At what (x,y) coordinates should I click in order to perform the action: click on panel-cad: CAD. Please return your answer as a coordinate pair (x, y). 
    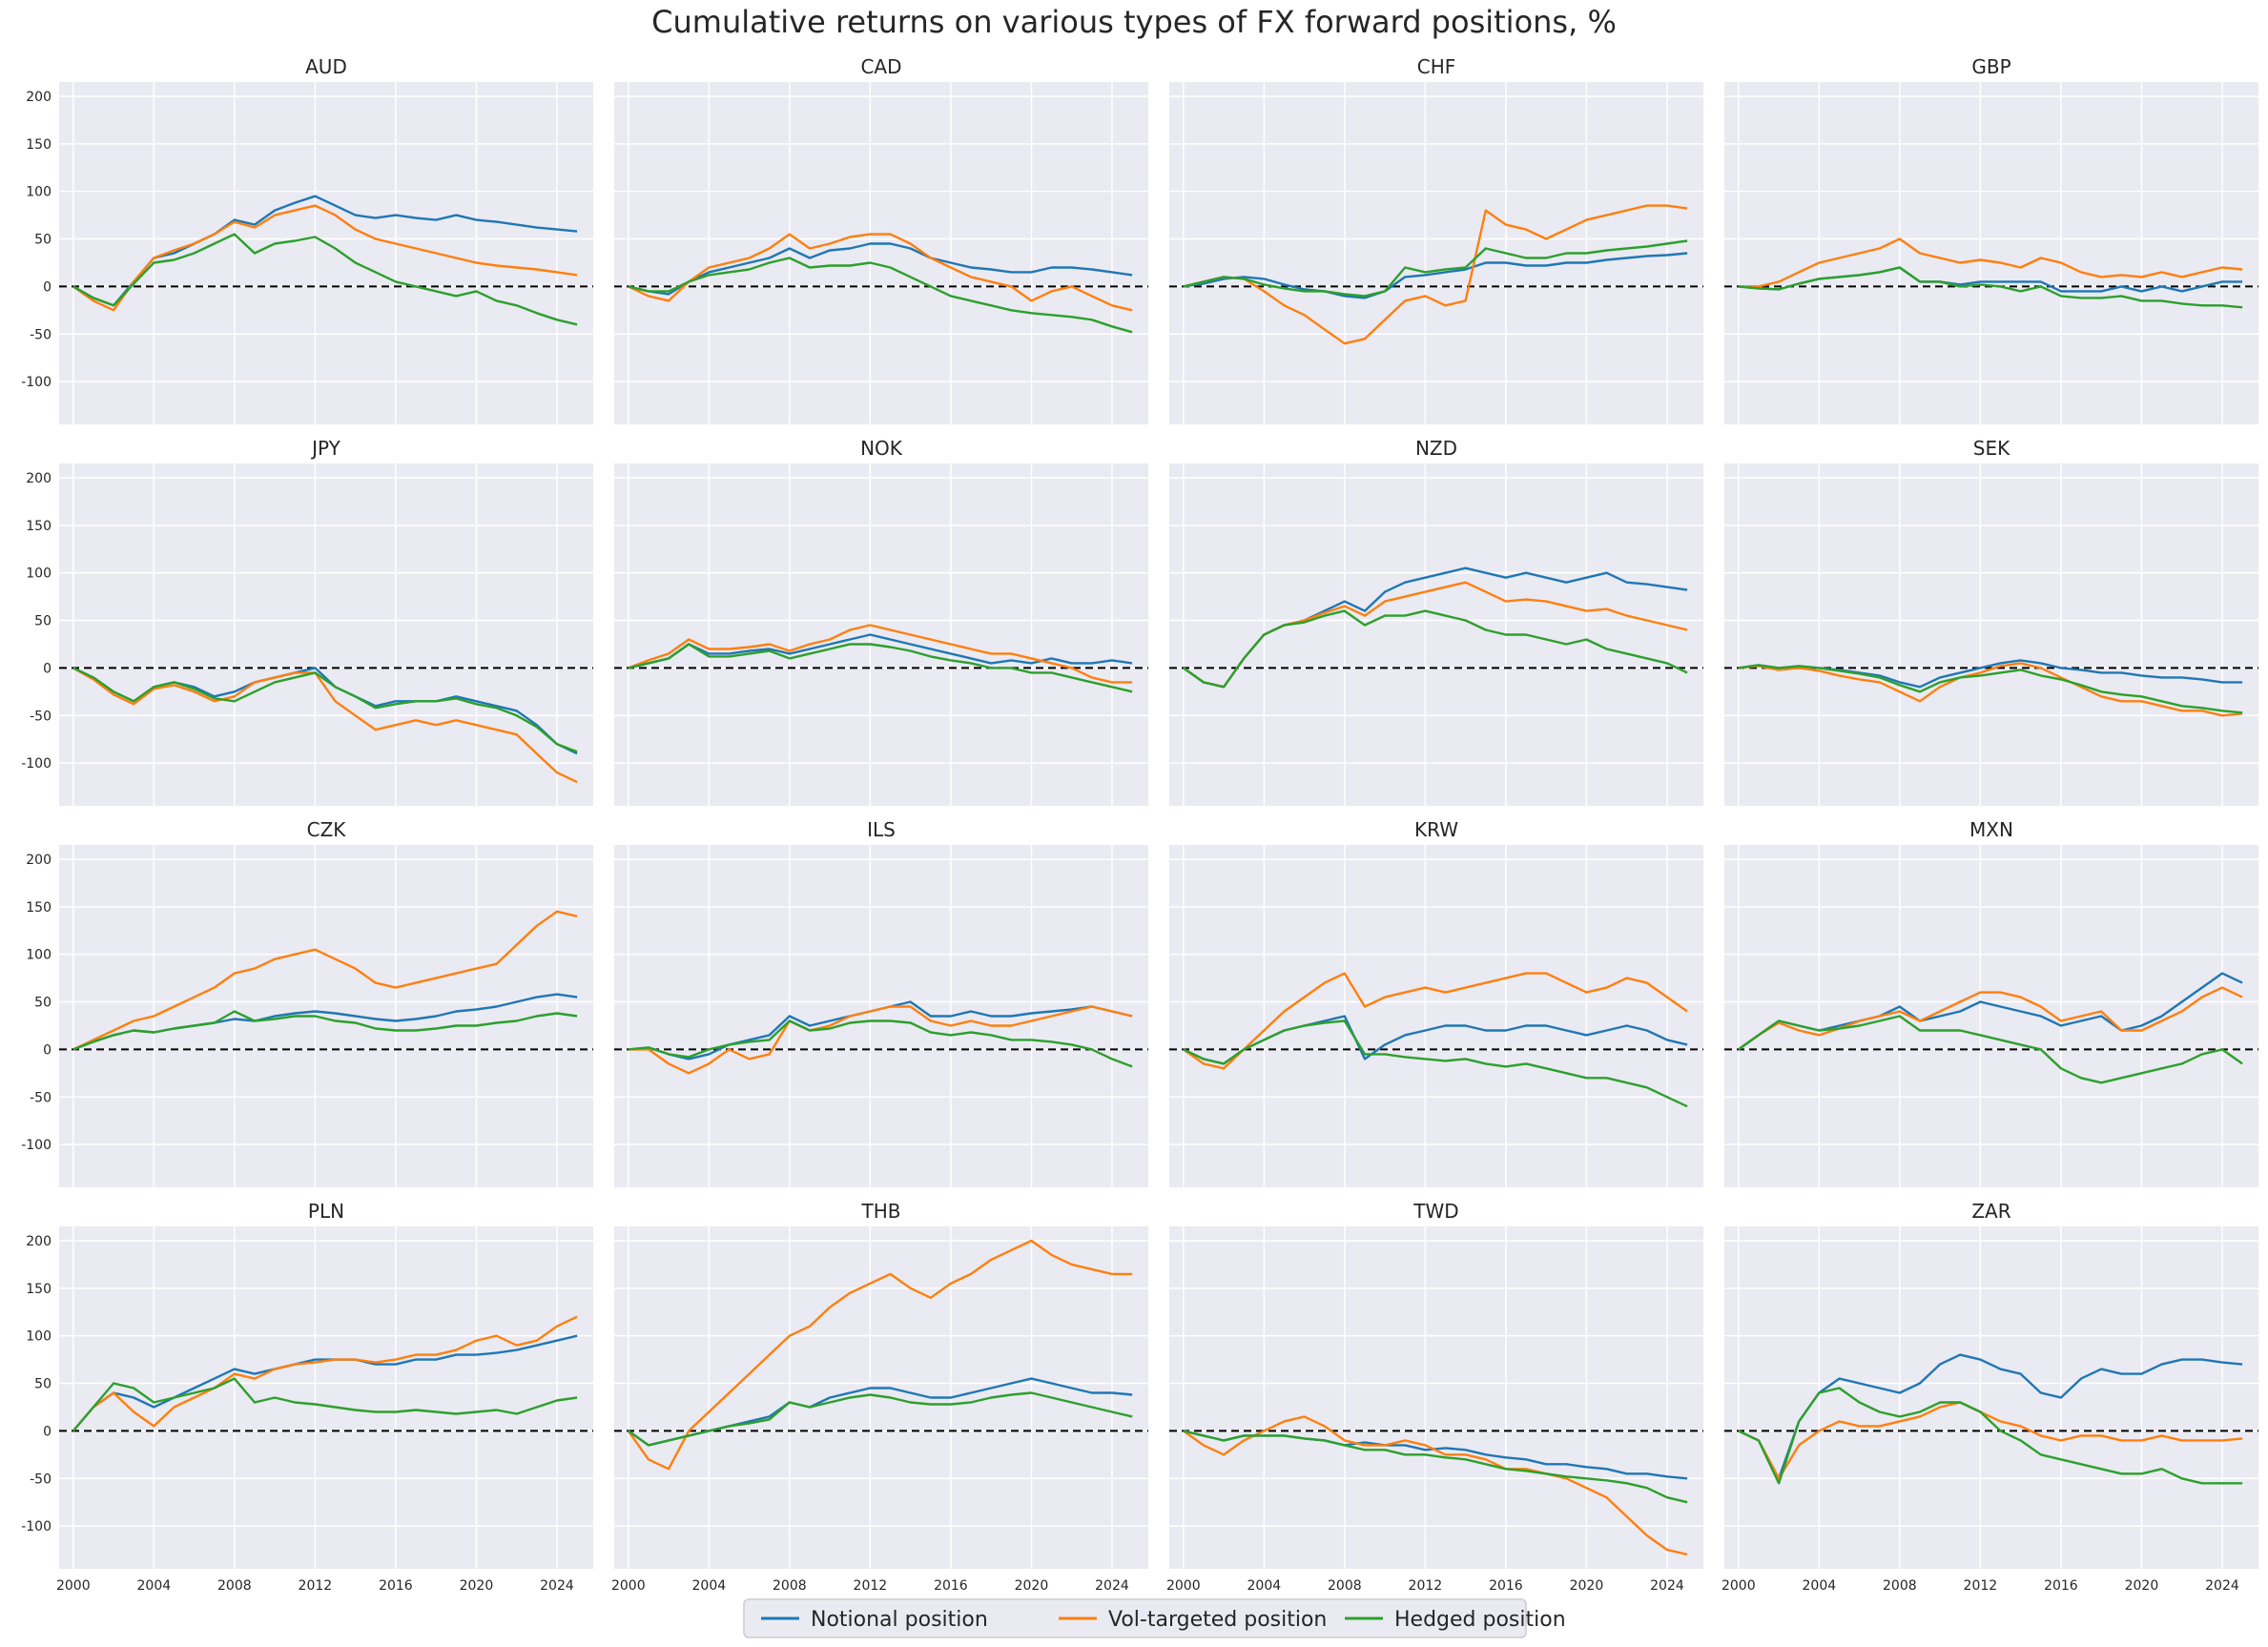
    Looking at the image, I should click on (881, 239).